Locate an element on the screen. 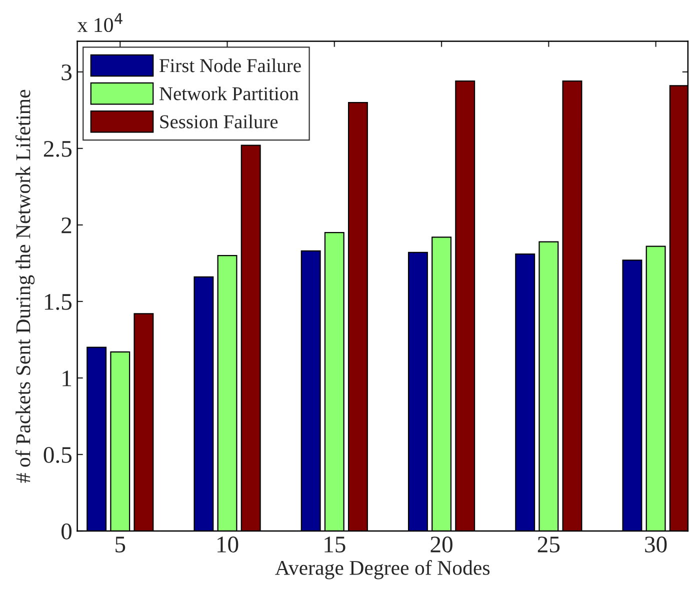  x-tick-label: 5 is located at coordinates (121, 544).